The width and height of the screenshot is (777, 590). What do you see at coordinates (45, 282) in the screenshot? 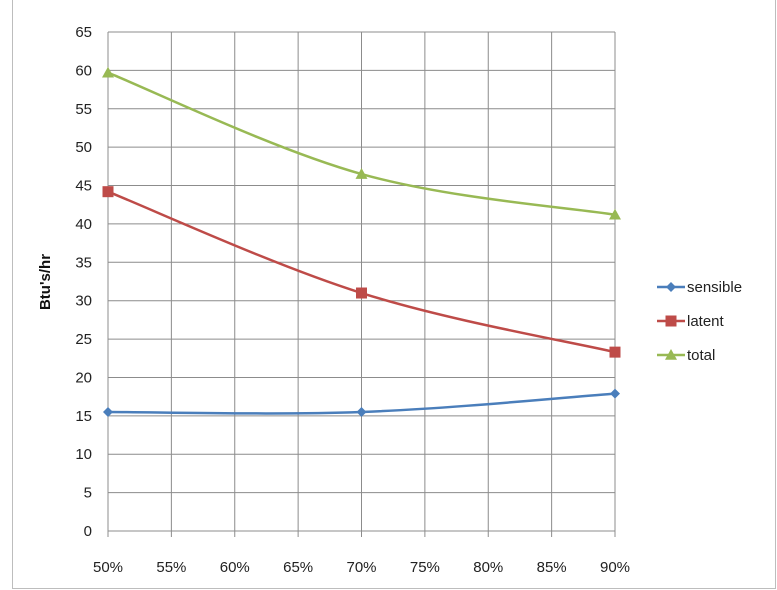
I see `y-axis-label: Btu's/hr` at bounding box center [45, 282].